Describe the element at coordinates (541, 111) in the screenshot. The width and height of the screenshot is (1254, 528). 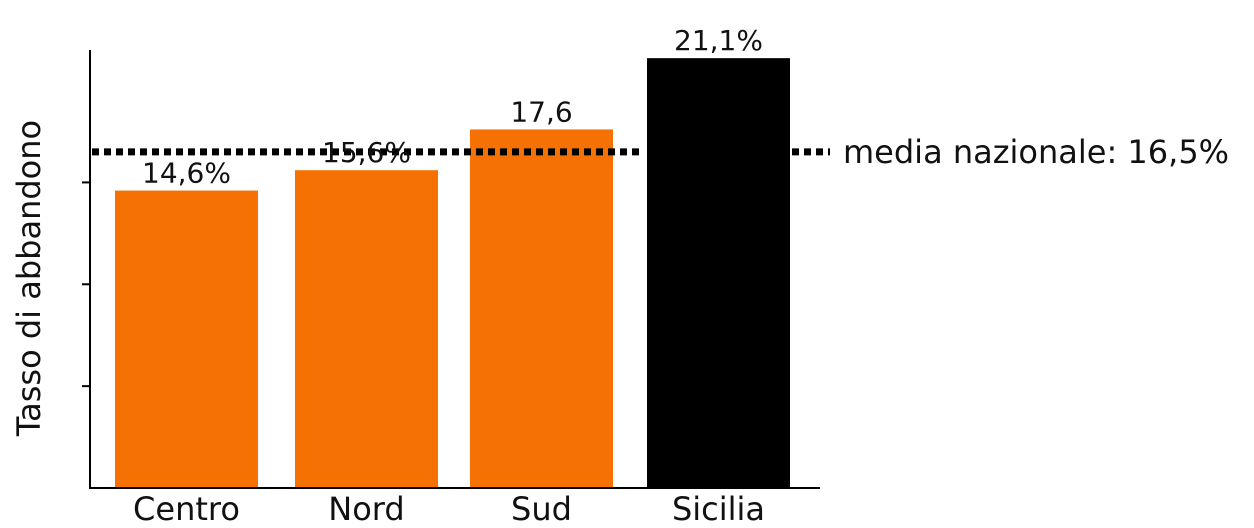
I see `value-label-sud: 17,6` at that location.